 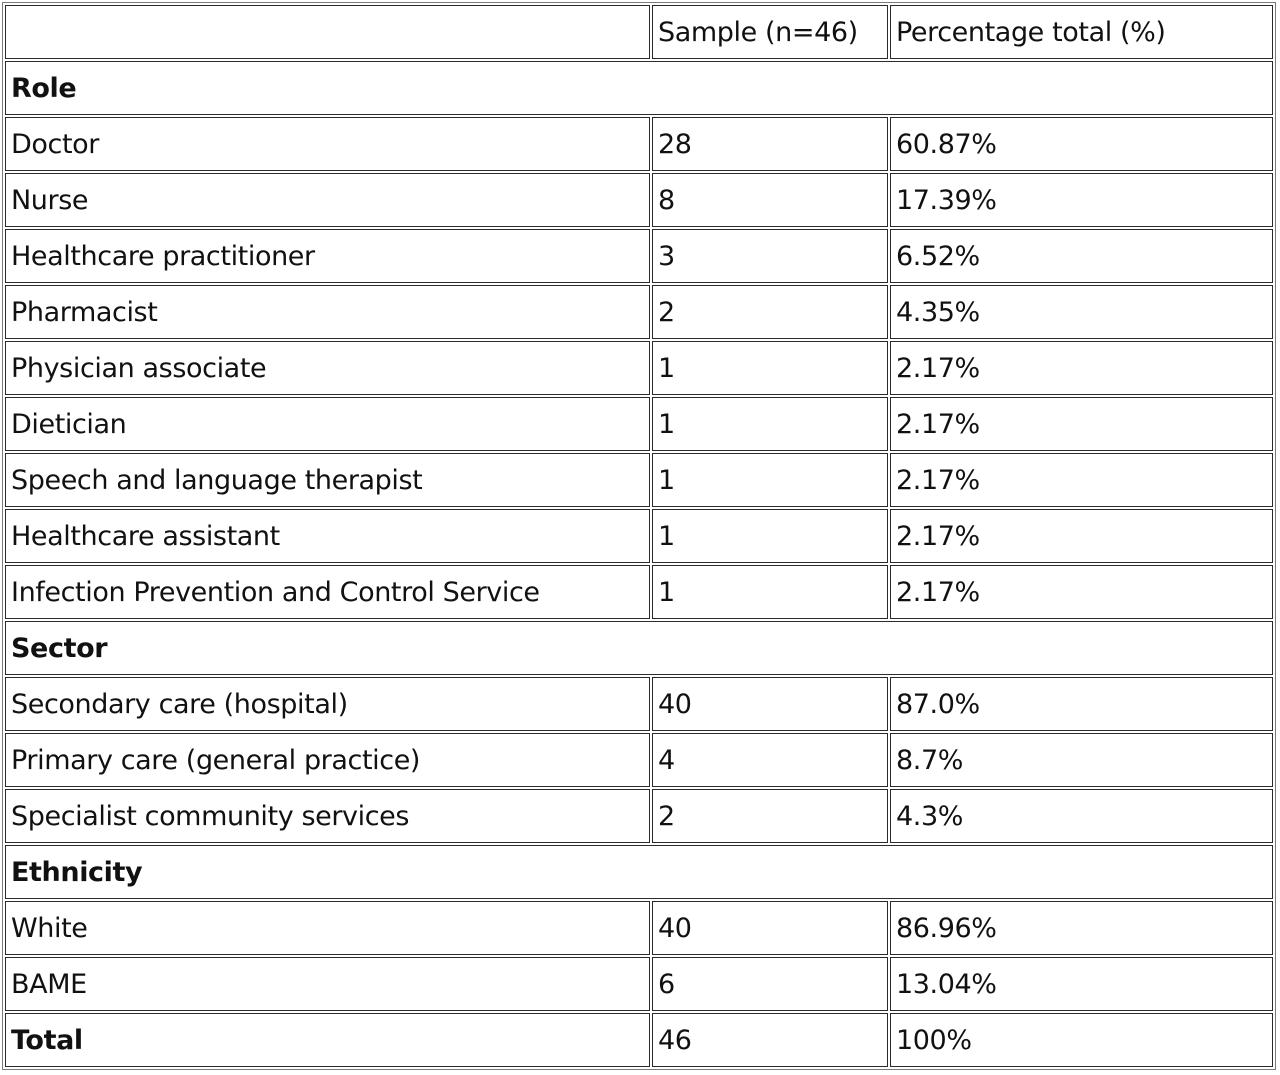 I want to click on row-sample: 6, so click(x=770, y=984).